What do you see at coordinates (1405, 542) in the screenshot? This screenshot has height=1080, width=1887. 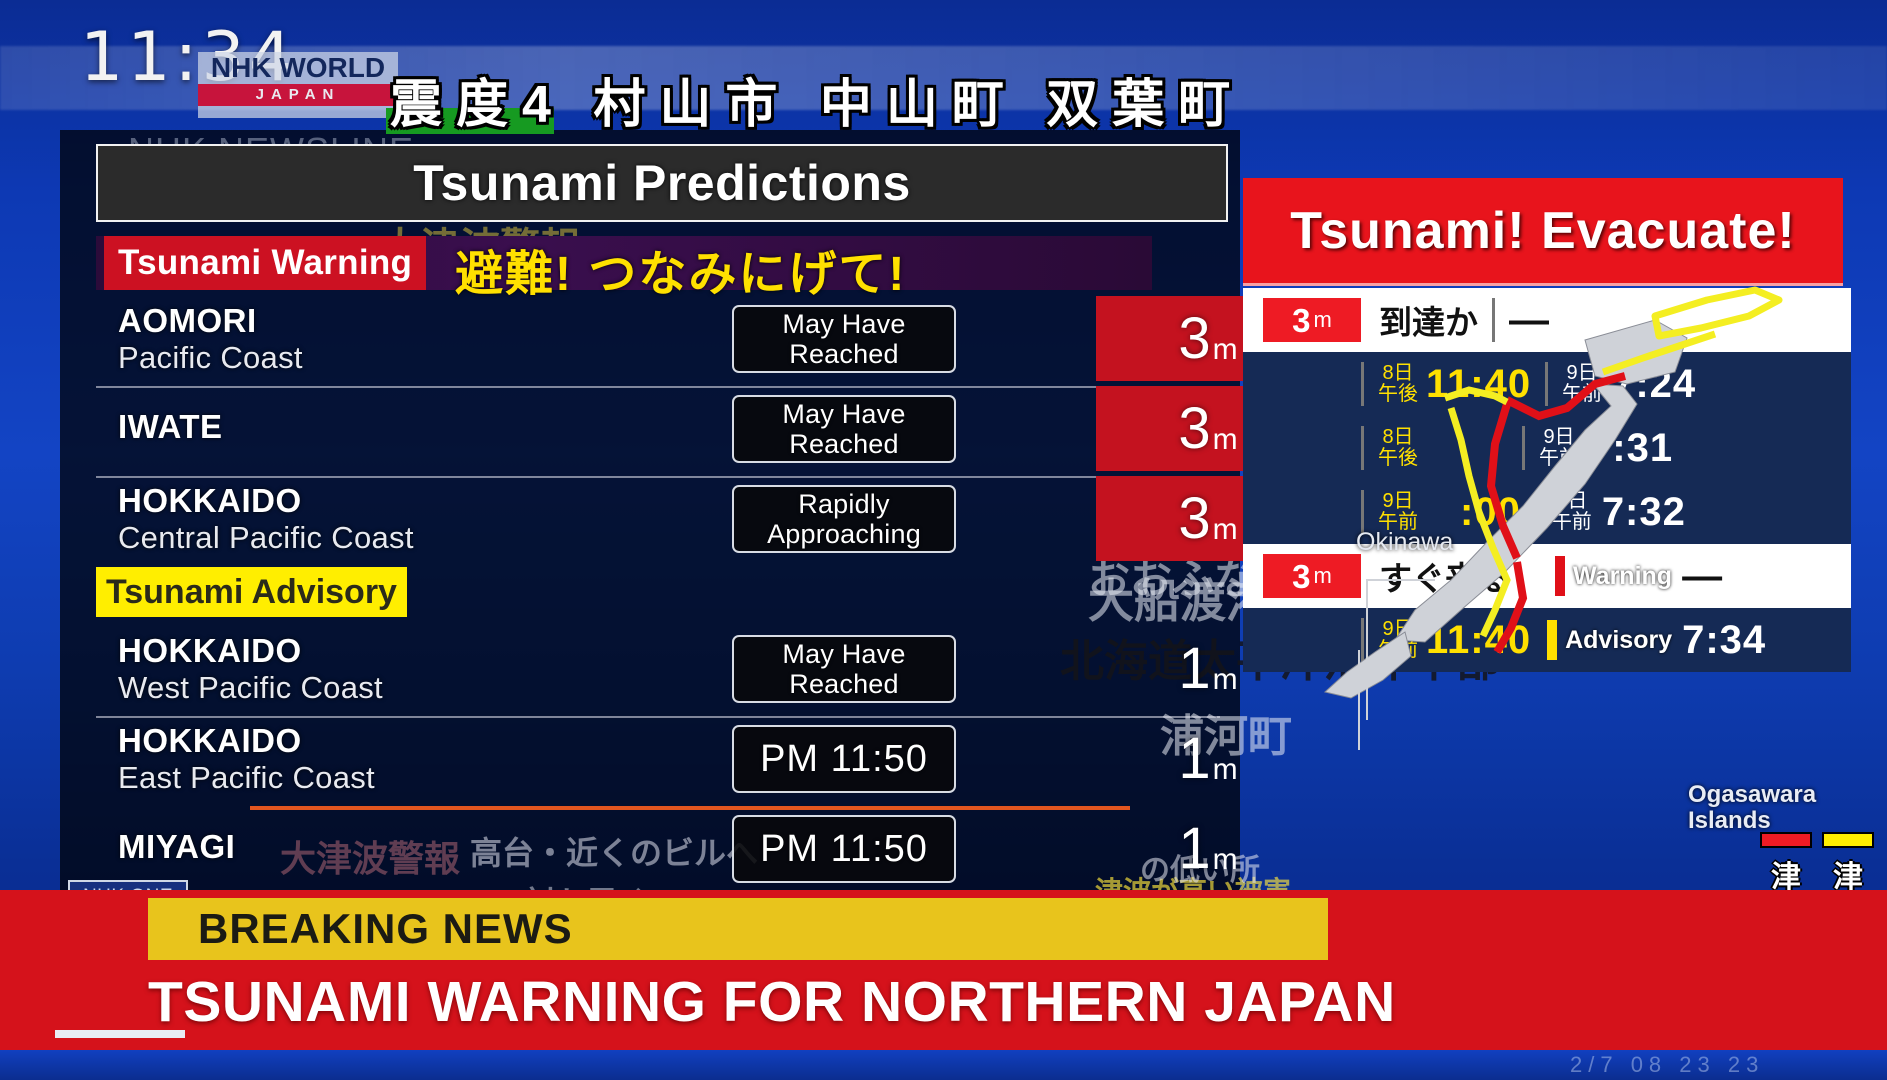 I see `map-label-okinawa: Okinawa` at bounding box center [1405, 542].